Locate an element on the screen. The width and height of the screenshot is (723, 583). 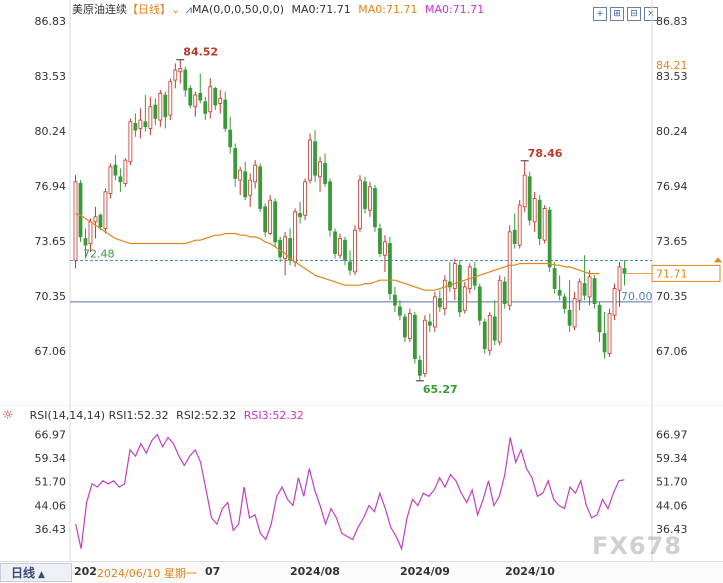
y-tick-right: 70.35 is located at coordinates (672, 296).